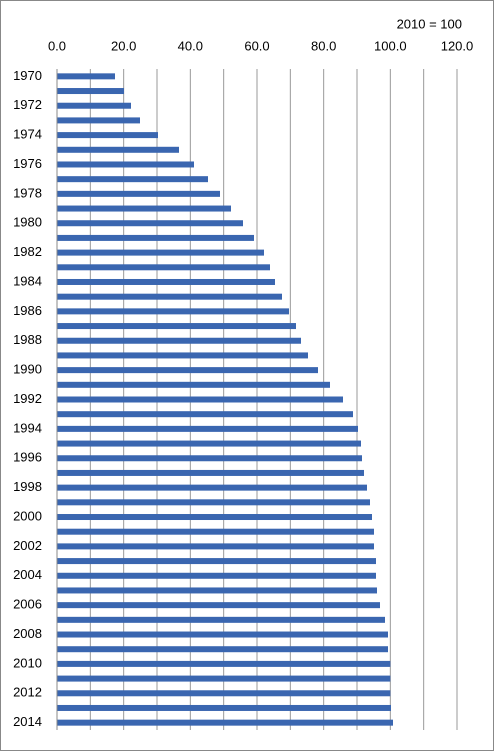  I want to click on y-tick-label: 2002, so click(27, 545).